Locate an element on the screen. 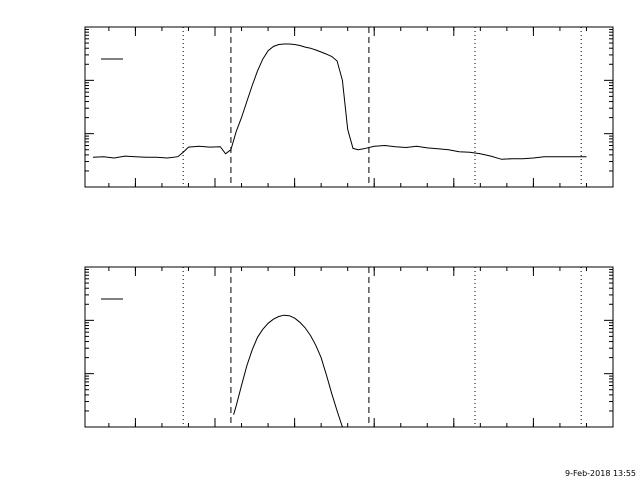 The height and width of the screenshot is (480, 640). footer-date: 9-Feb-2018 13:55 is located at coordinates (600, 473).